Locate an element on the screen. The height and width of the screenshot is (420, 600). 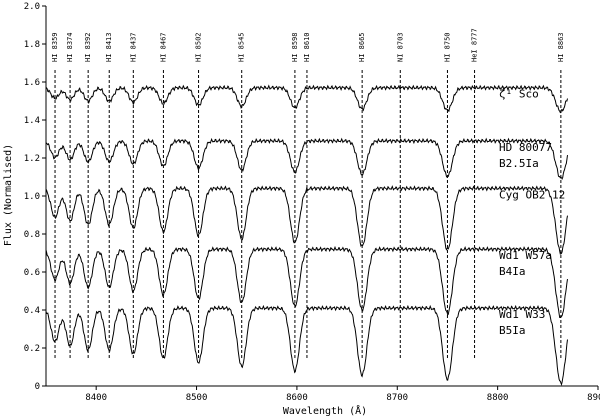
line-id-label: HeI 8777 is located at coordinates (475, 45).